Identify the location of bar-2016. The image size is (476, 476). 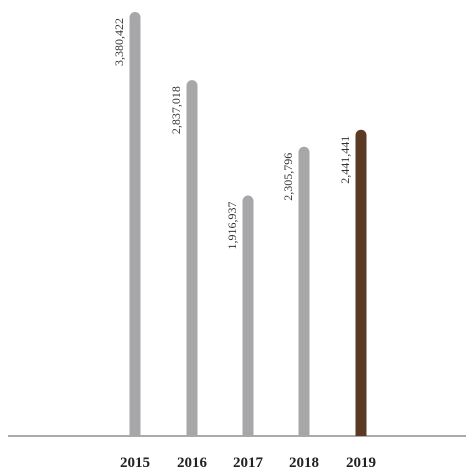
(192, 258).